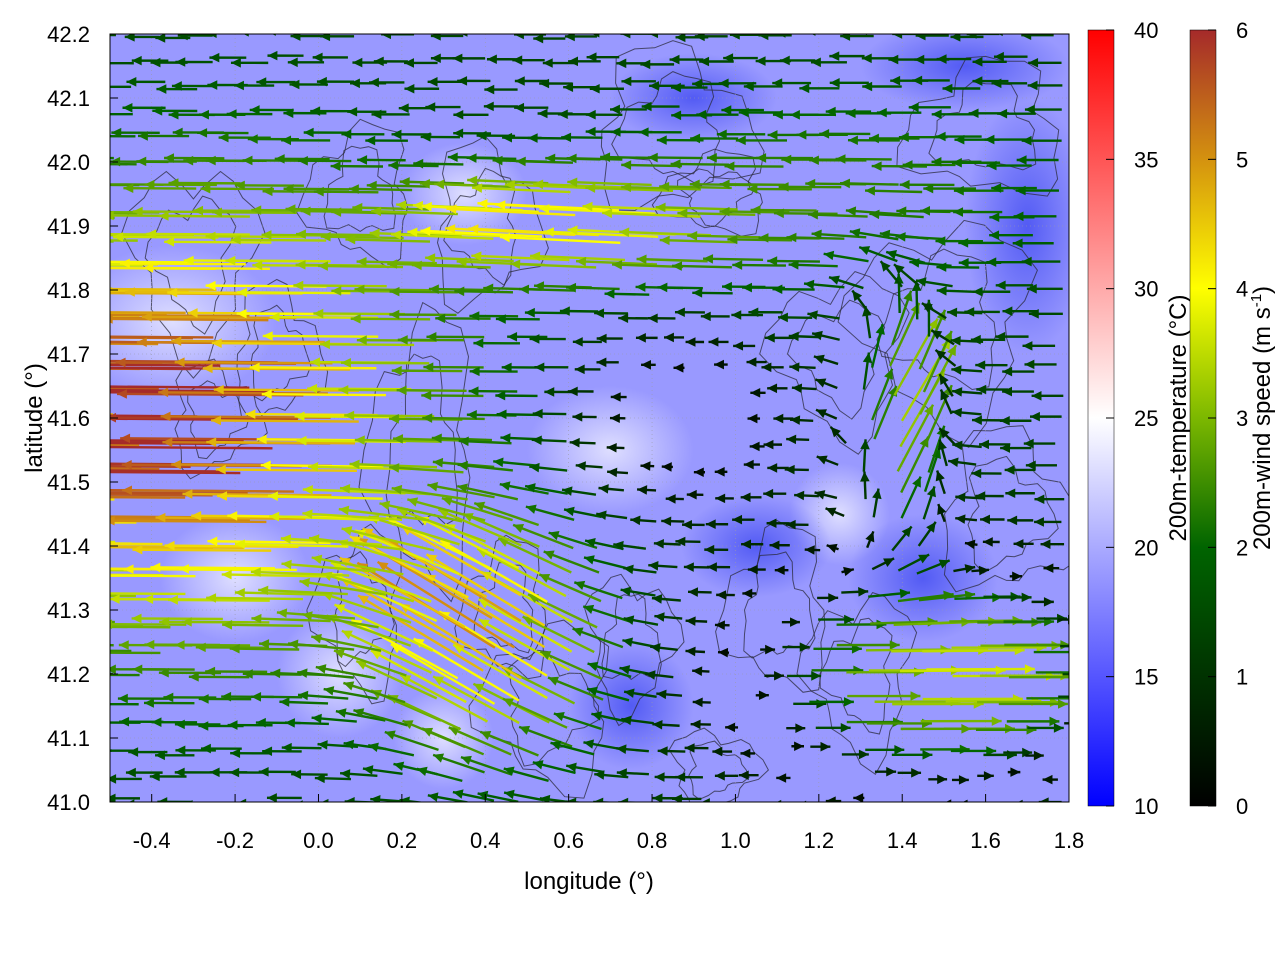 Image resolution: width=1280 pixels, height=960 pixels. Describe the element at coordinates (68, 226) in the screenshot. I see `y-tick-label: 41.9` at that location.